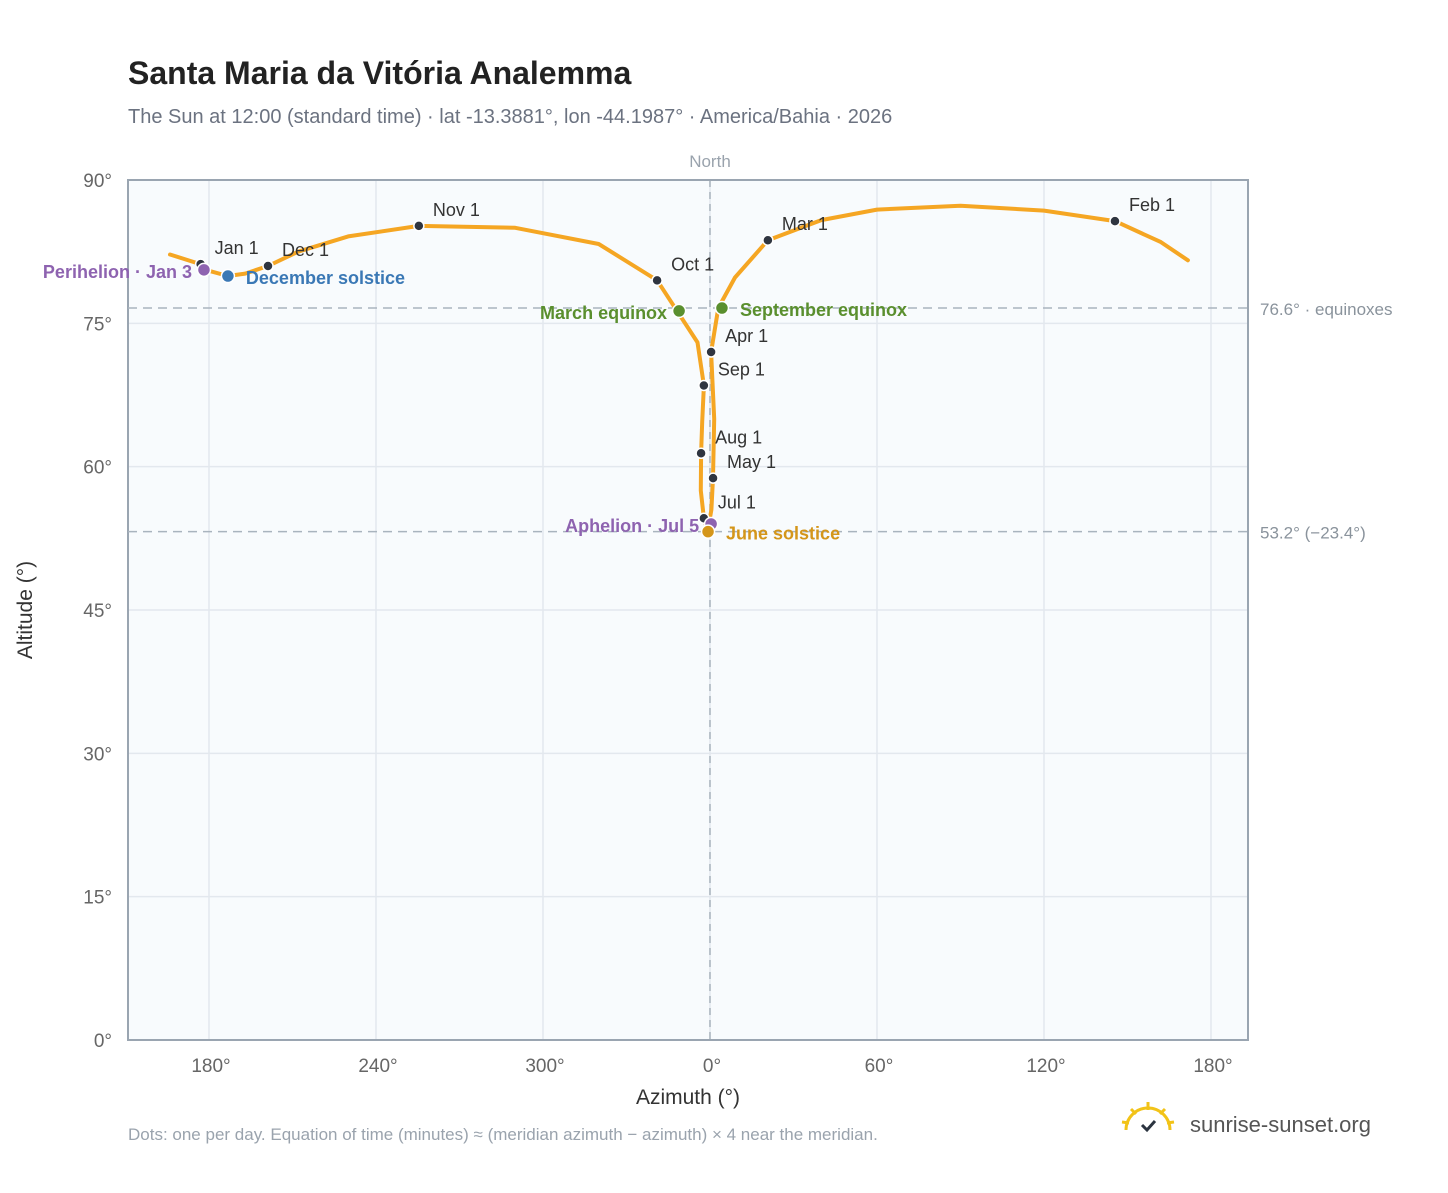 The height and width of the screenshot is (1193, 1448). I want to click on month-label: Jul 1, so click(737, 502).